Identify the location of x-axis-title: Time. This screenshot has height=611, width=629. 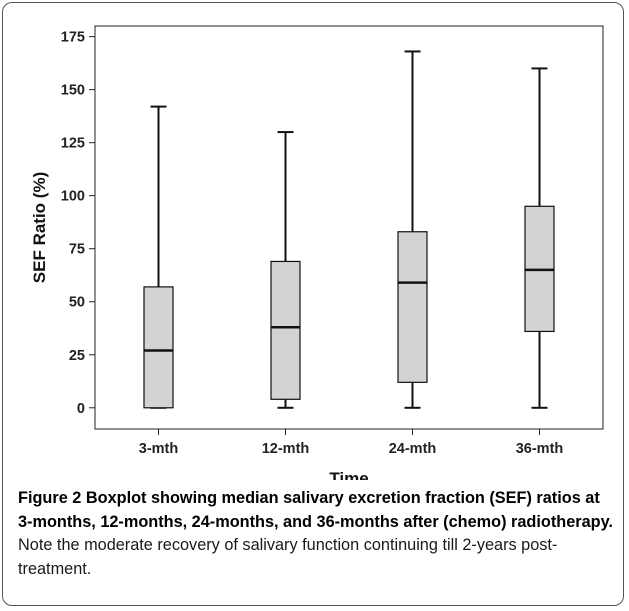
(348, 474).